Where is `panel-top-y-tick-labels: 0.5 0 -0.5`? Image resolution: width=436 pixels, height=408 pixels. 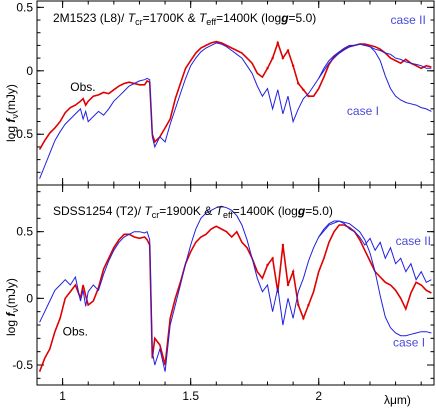
panel-top-y-tick-labels: 0.5 0 -0.5 is located at coordinates (22, 70).